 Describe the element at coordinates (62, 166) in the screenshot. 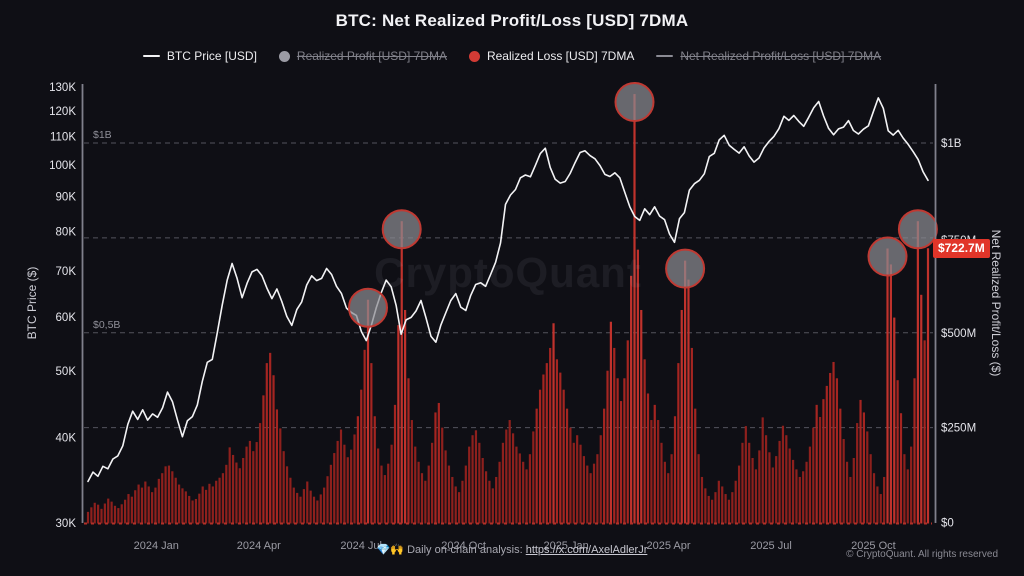

I see `svg-text: 100K` at that location.